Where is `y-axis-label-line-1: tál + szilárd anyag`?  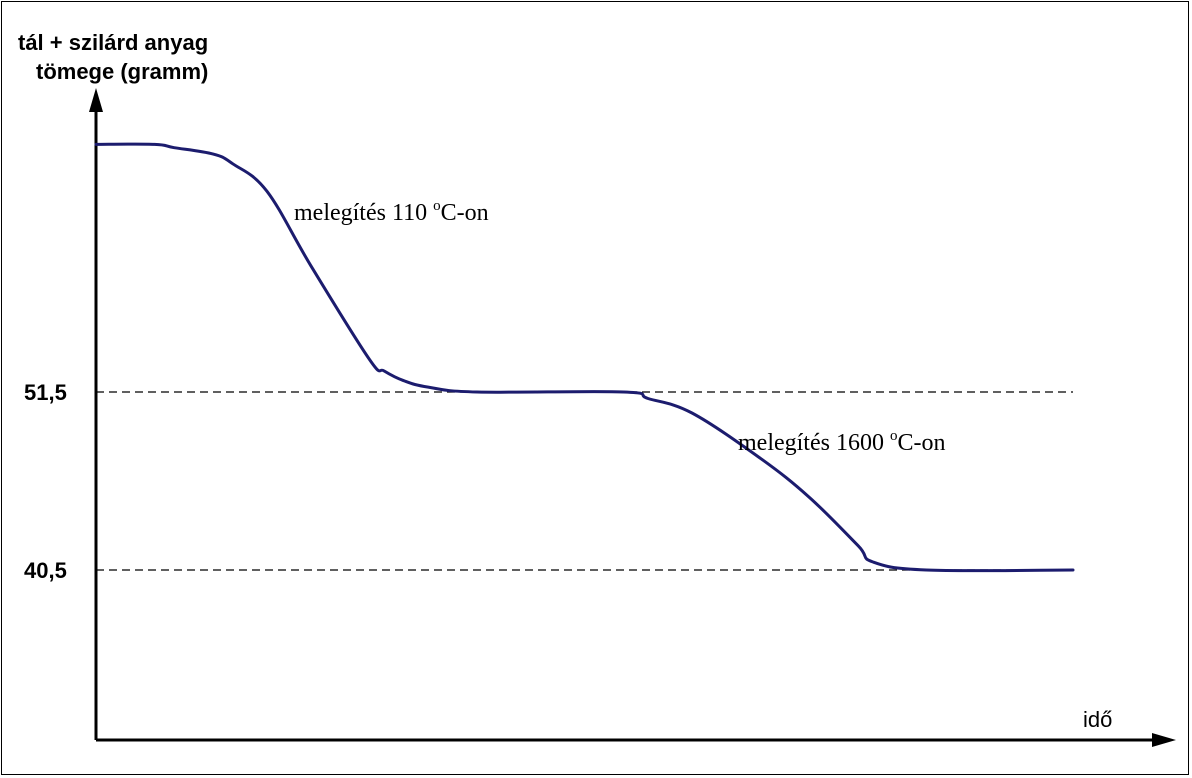 y-axis-label-line-1: tál + szilárd anyag is located at coordinates (113, 42).